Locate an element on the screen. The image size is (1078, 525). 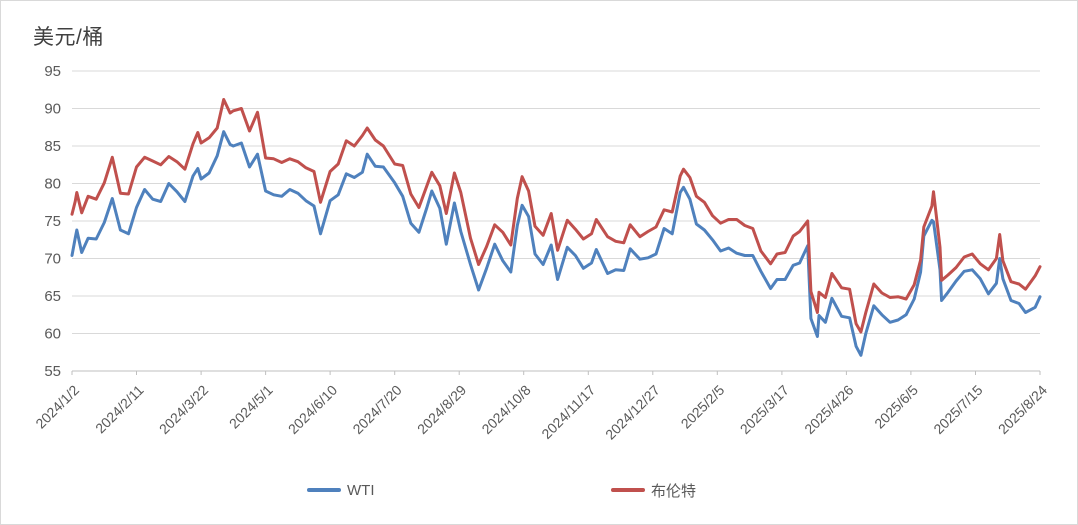
x-axis-tick-label: 2024/8/29 is located at coordinates (442, 410).